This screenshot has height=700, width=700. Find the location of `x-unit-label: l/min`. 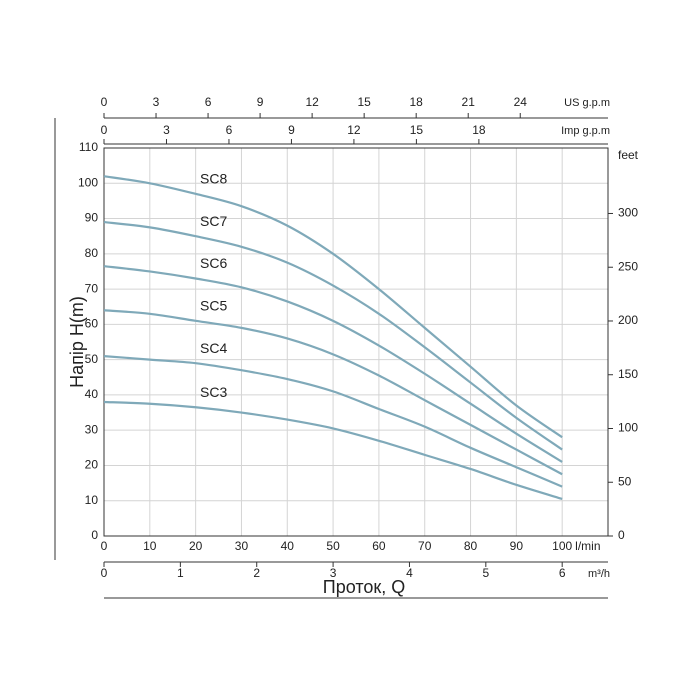

x-unit-label: l/min is located at coordinates (587, 546).